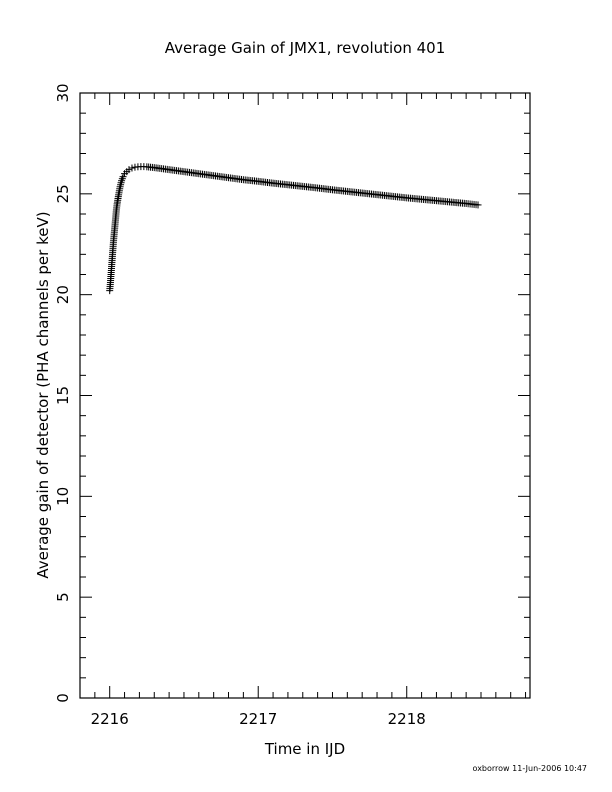  I want to click on y-tick-label: 15, so click(63, 395).